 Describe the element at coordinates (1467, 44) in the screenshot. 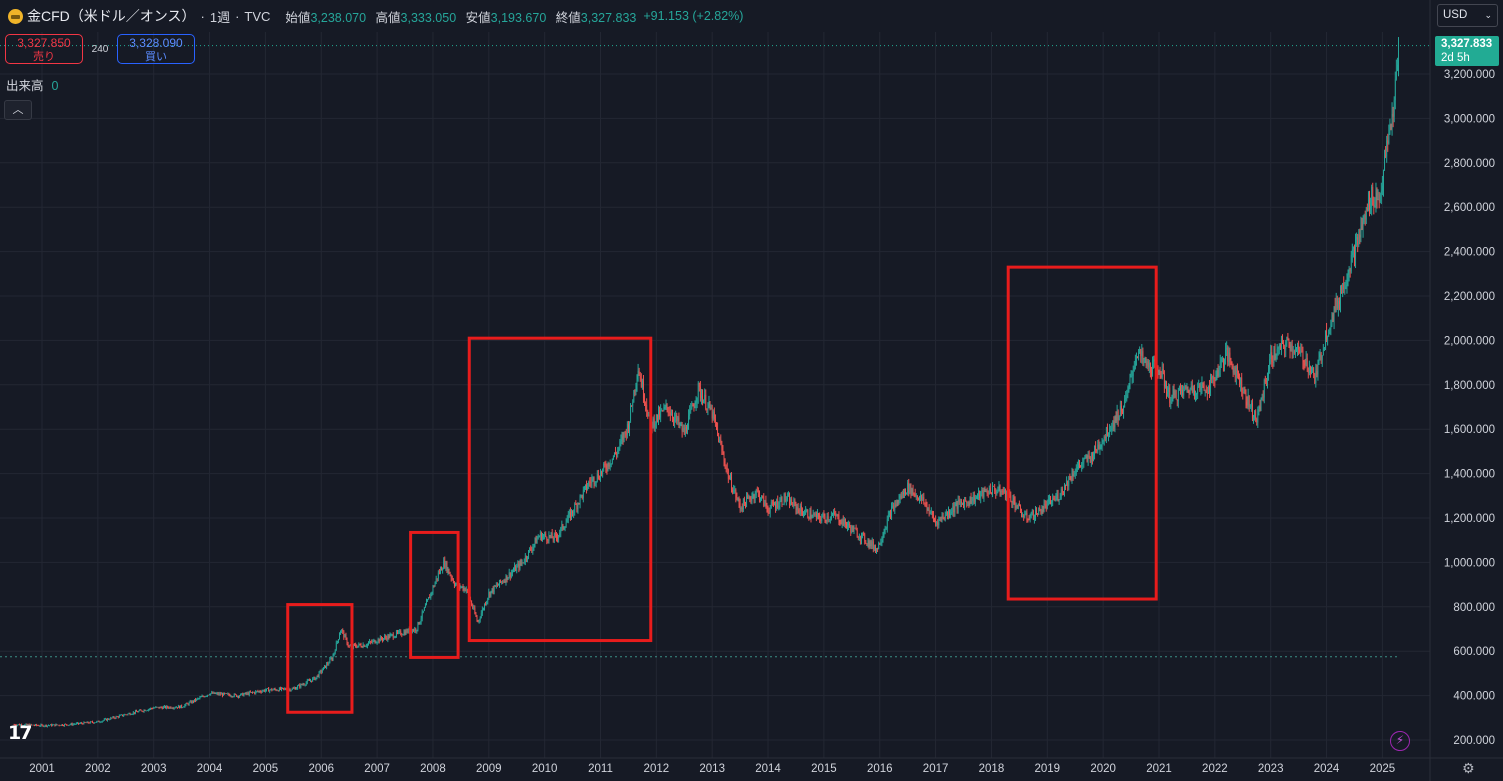

I see `last-price-label: 3,327.833` at that location.